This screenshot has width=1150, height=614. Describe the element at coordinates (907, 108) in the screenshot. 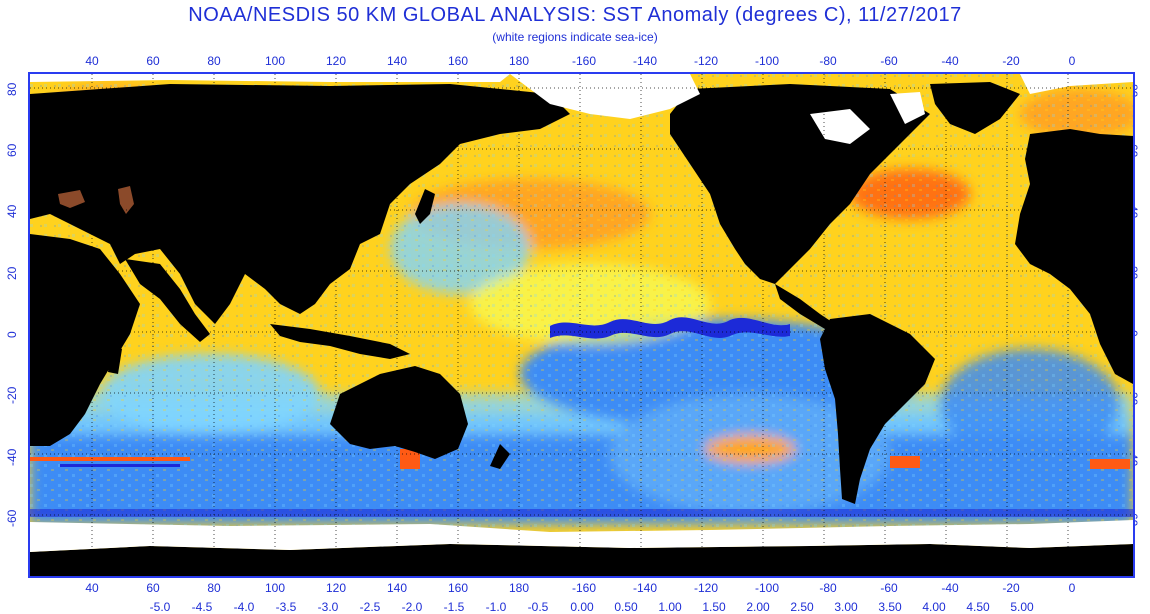

I see `baffin-ice` at that location.